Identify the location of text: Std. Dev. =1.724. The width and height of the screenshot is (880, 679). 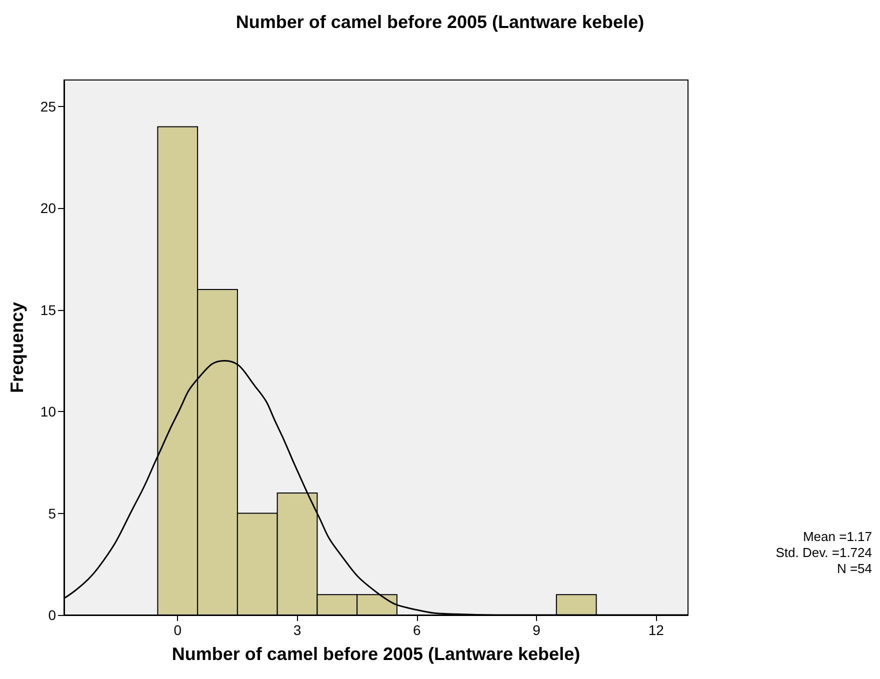
(824, 552).